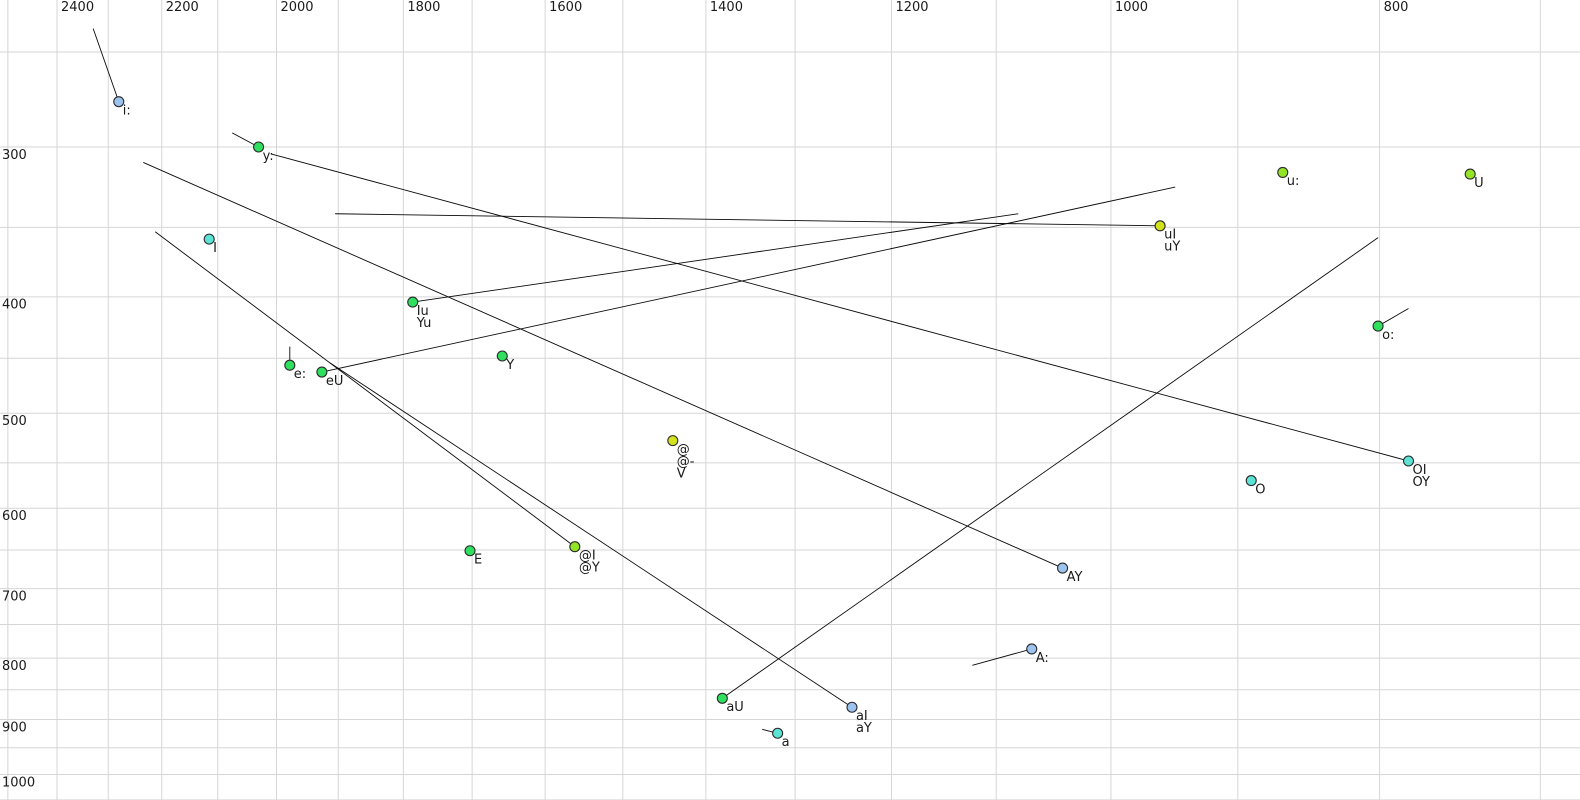 The height and width of the screenshot is (800, 1580). I want to click on y-axis-tick-label-900: 900, so click(14, 727).